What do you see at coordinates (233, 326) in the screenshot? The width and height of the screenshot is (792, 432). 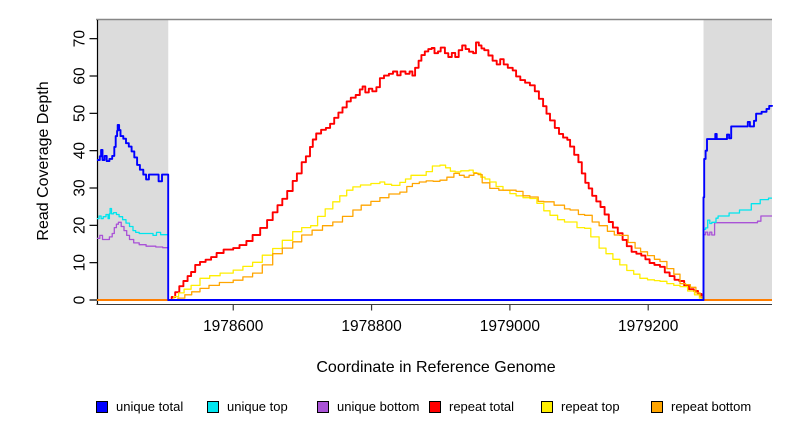 I see `x-tick-label: 1978600` at bounding box center [233, 326].